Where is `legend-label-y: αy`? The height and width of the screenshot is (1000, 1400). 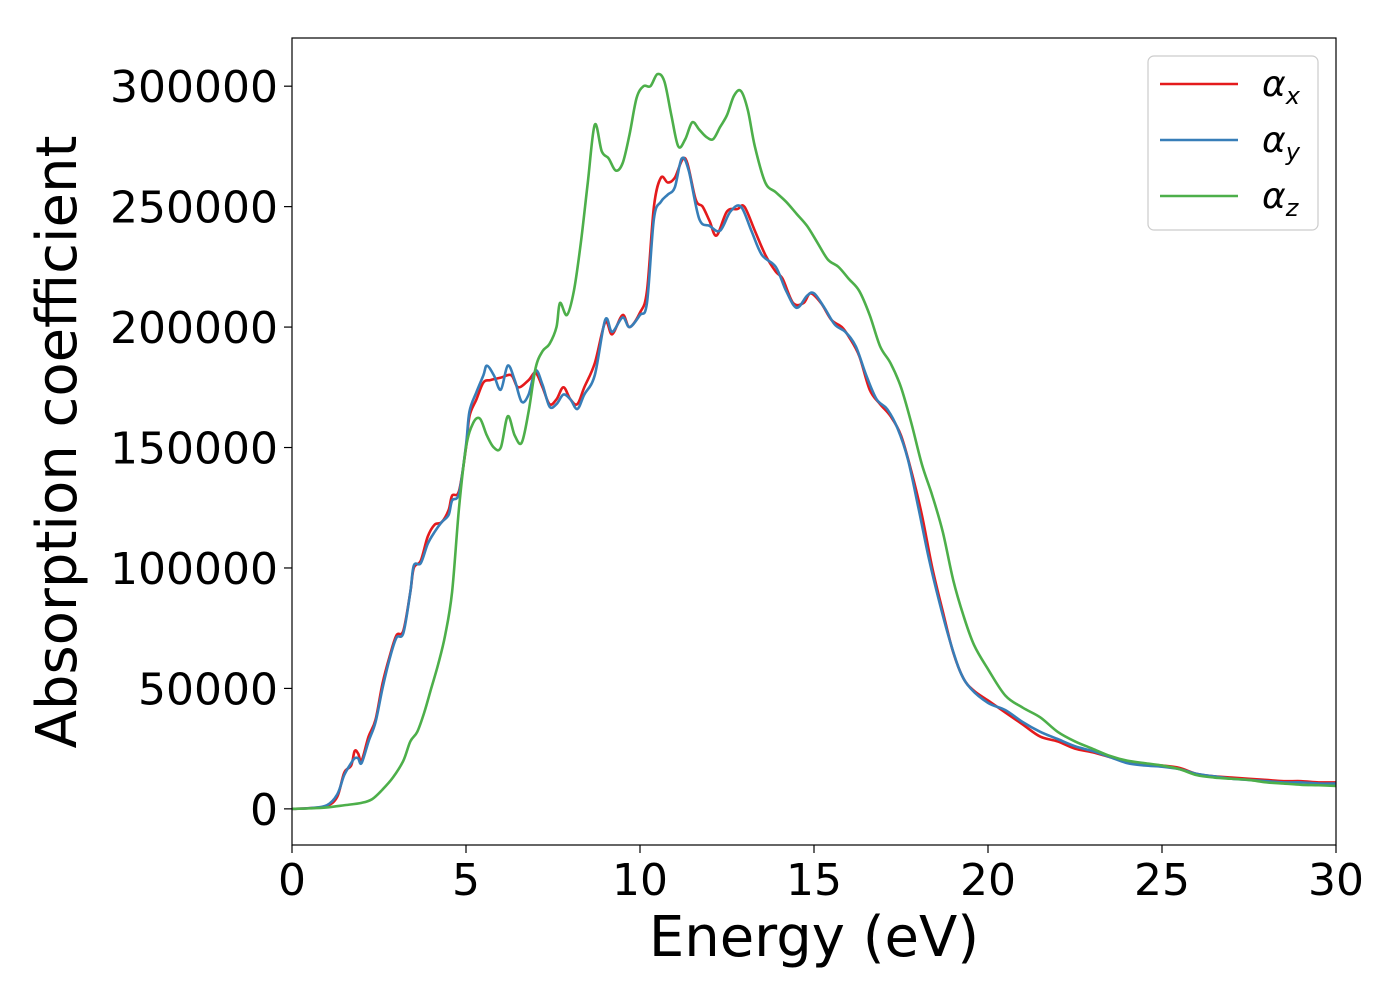
legend-label-y: αy is located at coordinates (1281, 143).